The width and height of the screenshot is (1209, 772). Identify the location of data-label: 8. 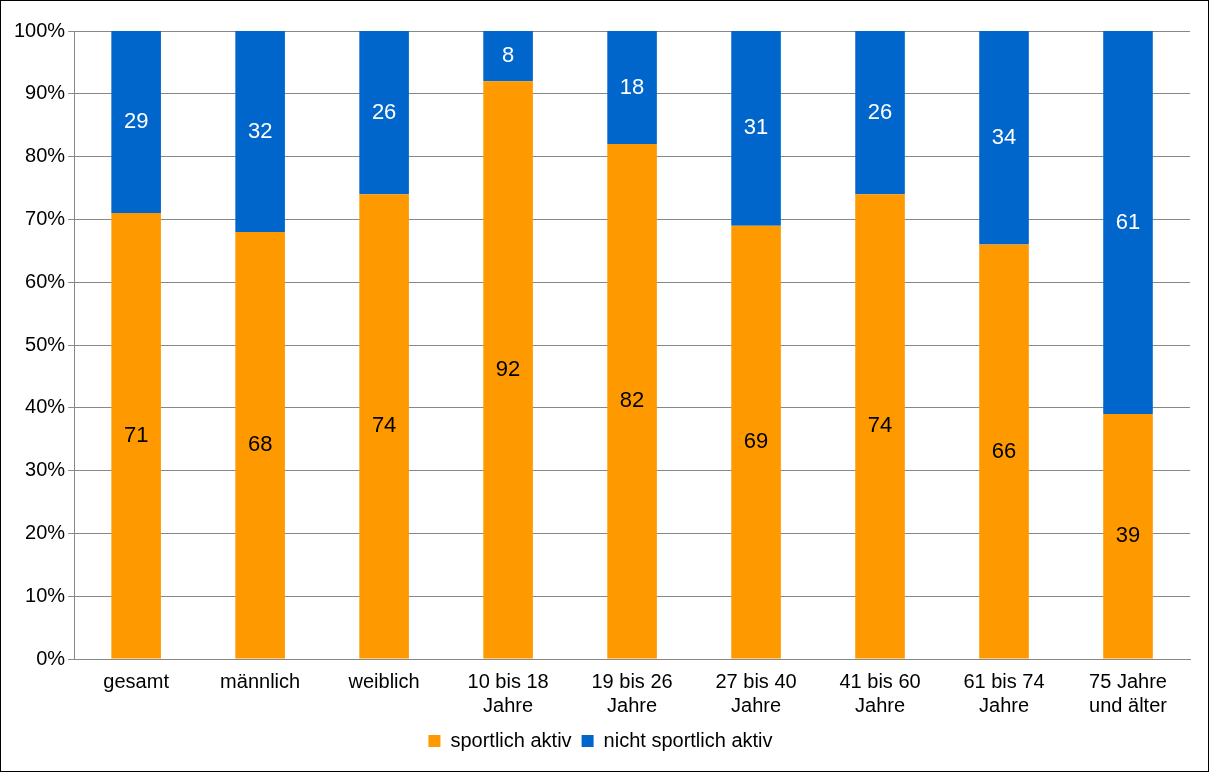
(508, 55).